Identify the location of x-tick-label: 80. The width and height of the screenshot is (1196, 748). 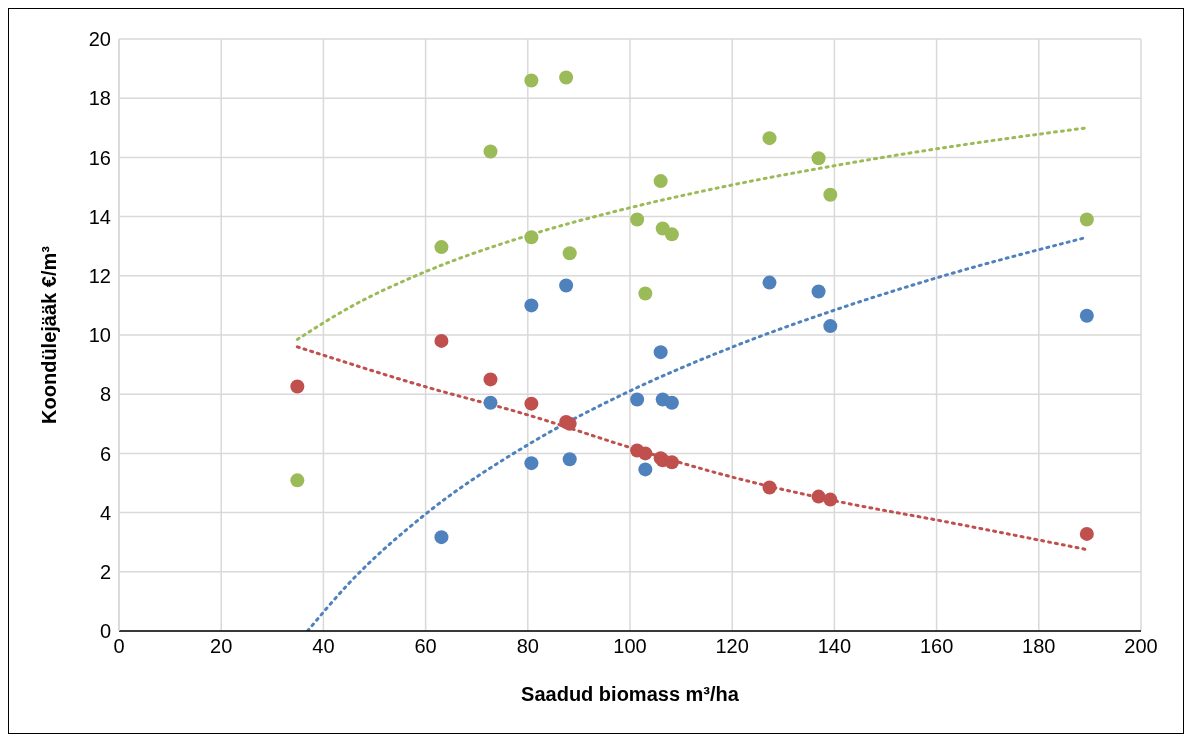
(527, 646).